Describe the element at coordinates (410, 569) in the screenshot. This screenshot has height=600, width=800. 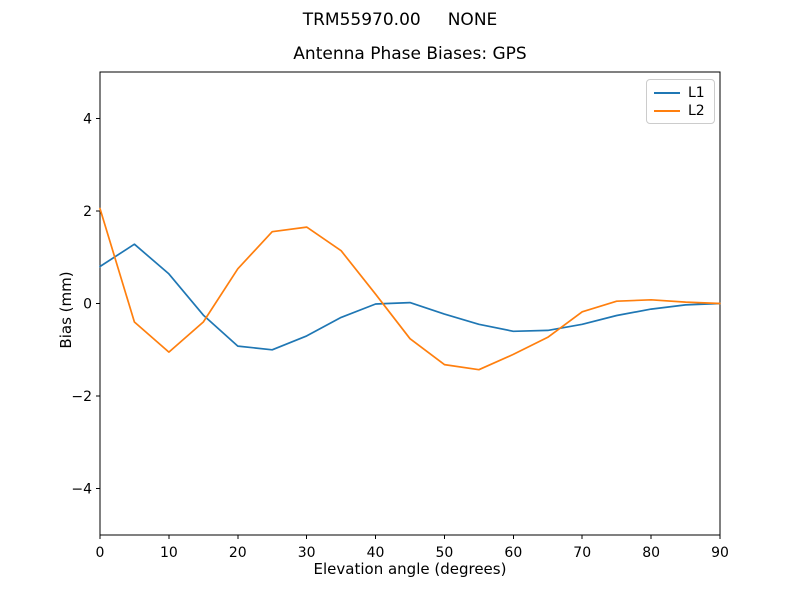
I see `x-axis-label: Elevation angle (degrees)` at that location.